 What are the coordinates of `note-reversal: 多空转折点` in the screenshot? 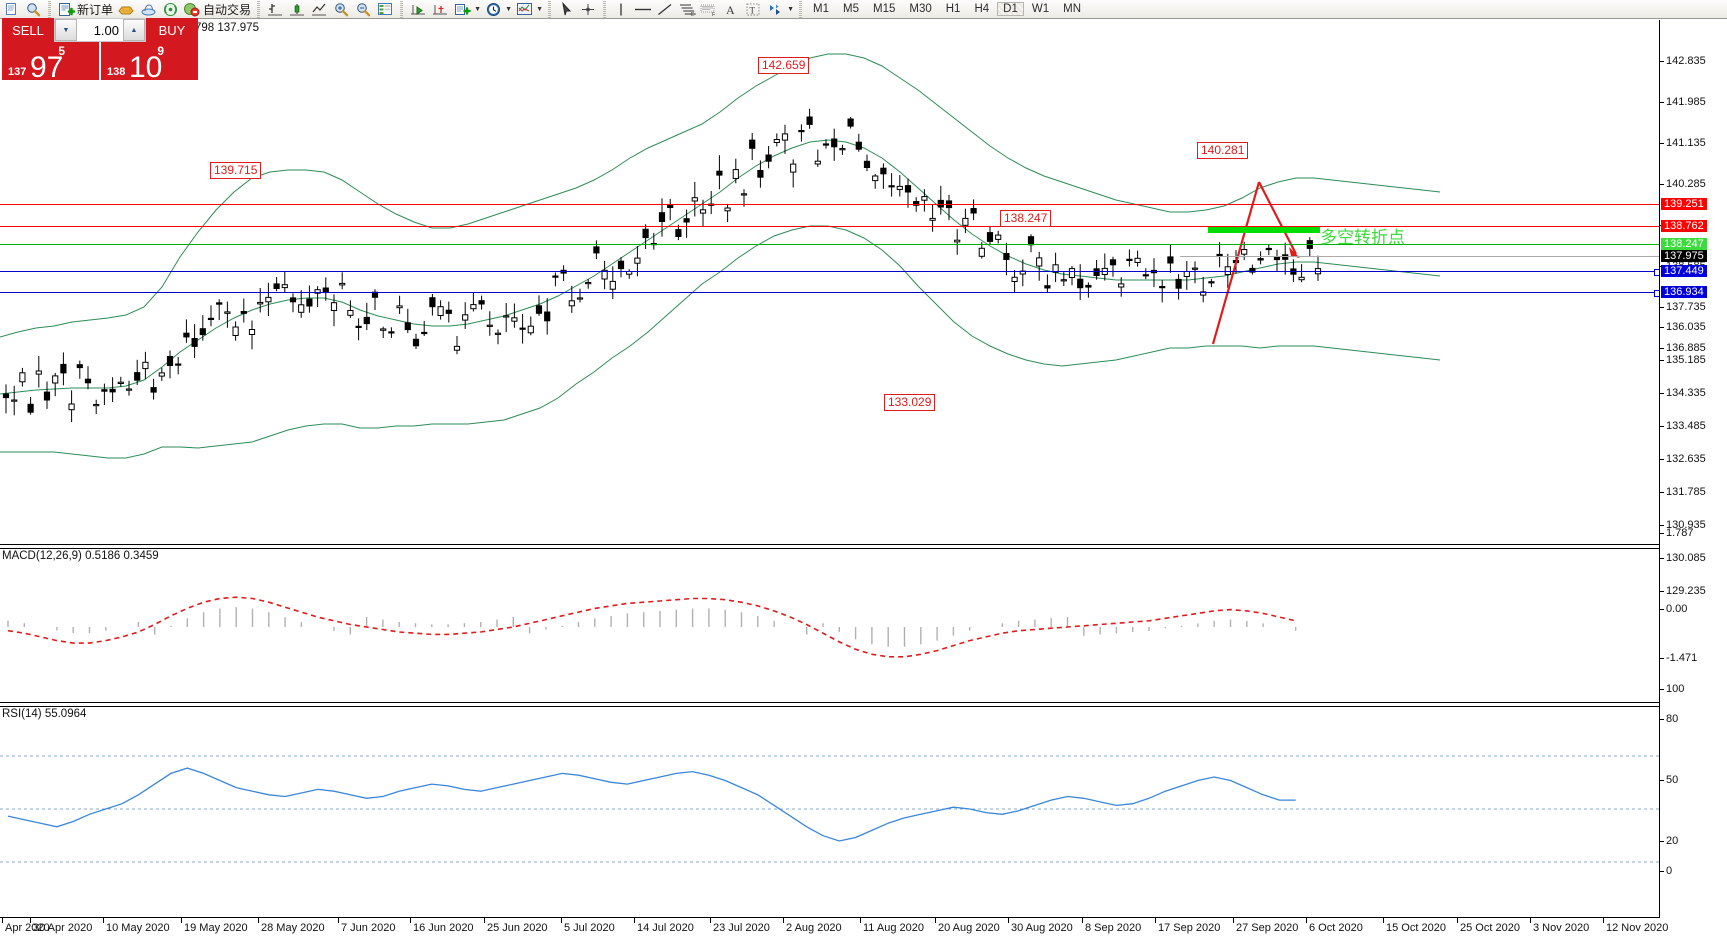 It's located at (1362, 238).